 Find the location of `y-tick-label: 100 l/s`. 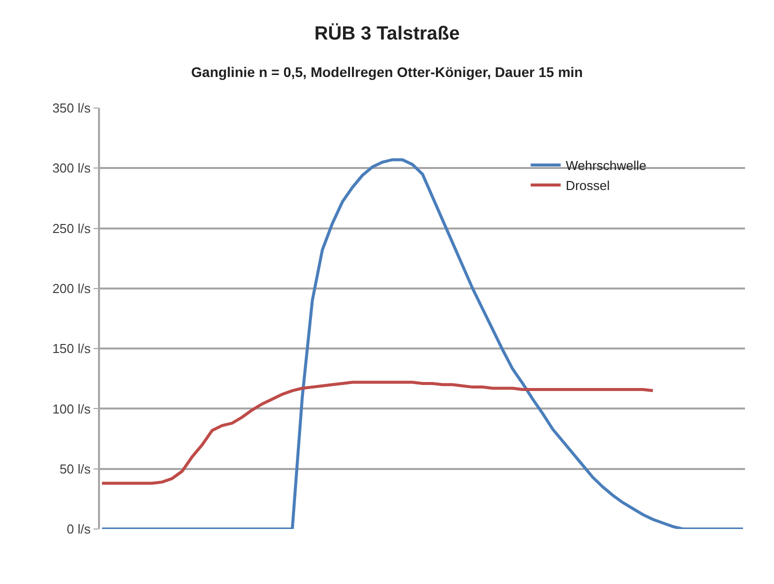

y-tick-label: 100 l/s is located at coordinates (72, 408).